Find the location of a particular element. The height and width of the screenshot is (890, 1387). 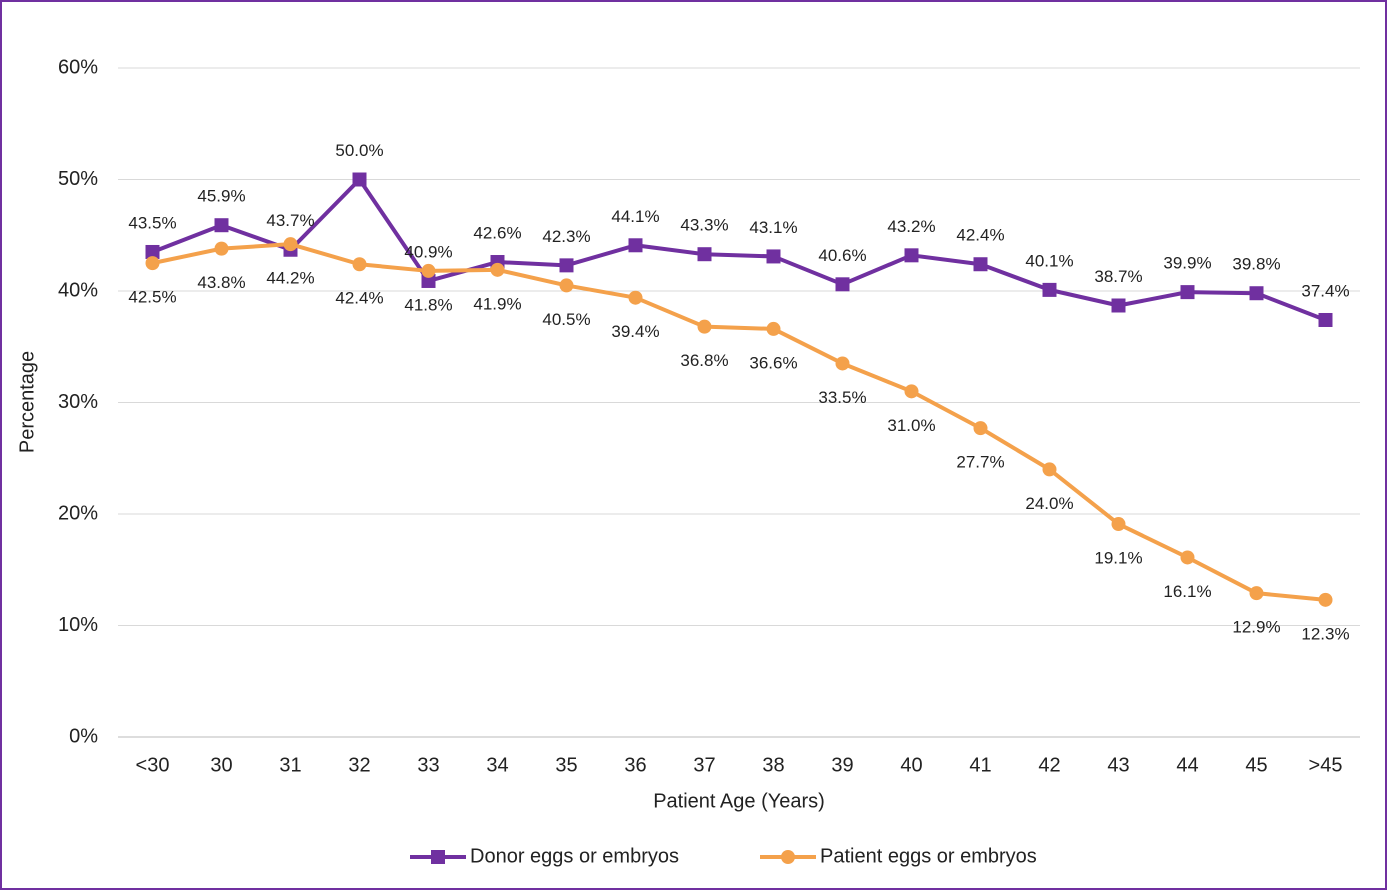

data-label: 43.1% is located at coordinates (773, 227).